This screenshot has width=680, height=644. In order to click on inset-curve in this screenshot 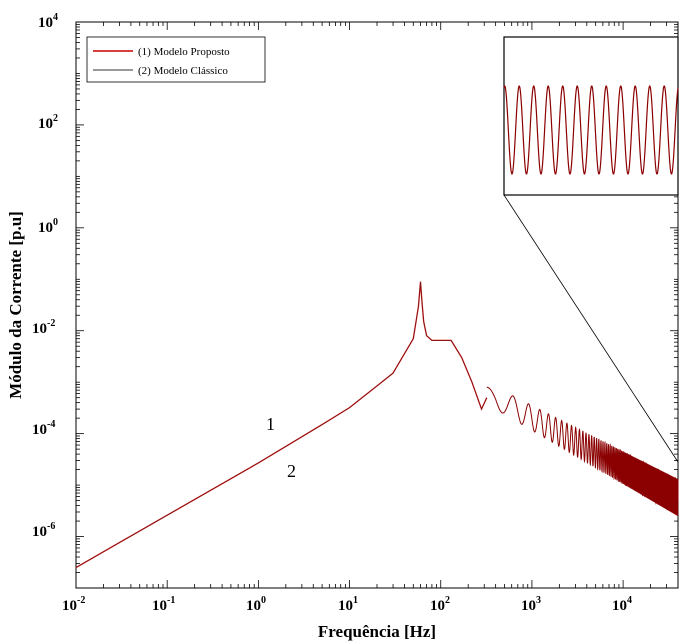, I will do `click(591, 130)`.